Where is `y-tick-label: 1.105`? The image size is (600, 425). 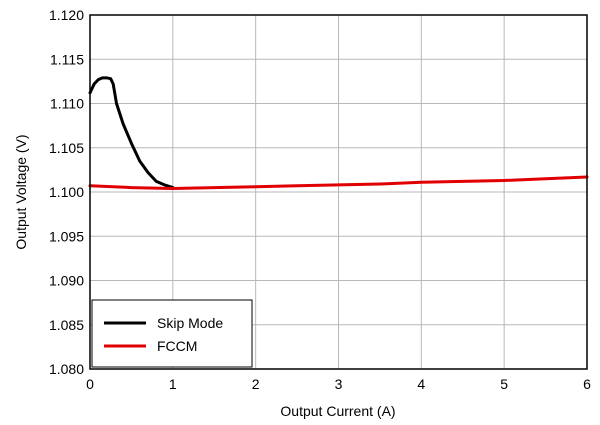
y-tick-label: 1.105 is located at coordinates (66, 148).